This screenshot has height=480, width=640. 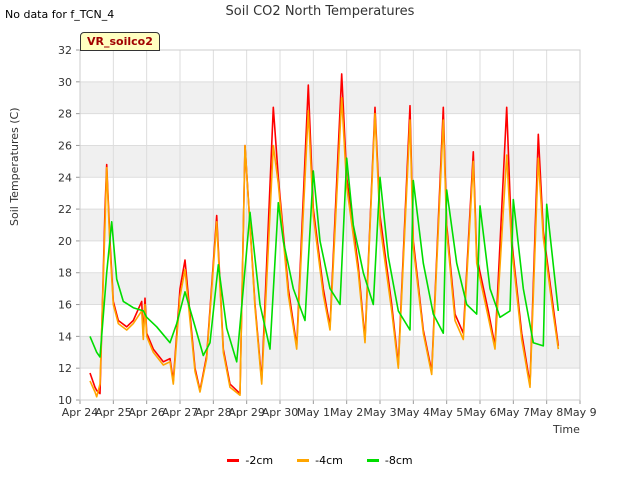 I want to click on y-tick-label: 14, so click(x=65, y=336).